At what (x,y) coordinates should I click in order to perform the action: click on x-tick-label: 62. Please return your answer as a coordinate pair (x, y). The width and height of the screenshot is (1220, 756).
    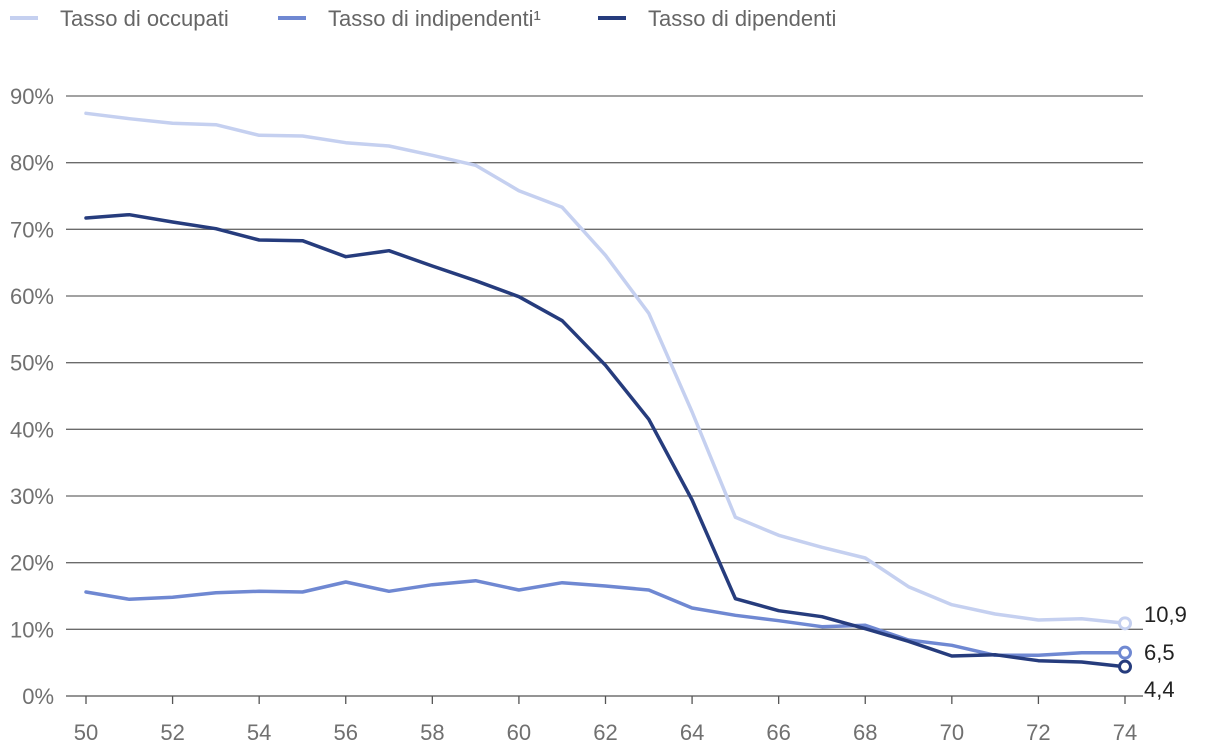
    Looking at the image, I should click on (605, 732).